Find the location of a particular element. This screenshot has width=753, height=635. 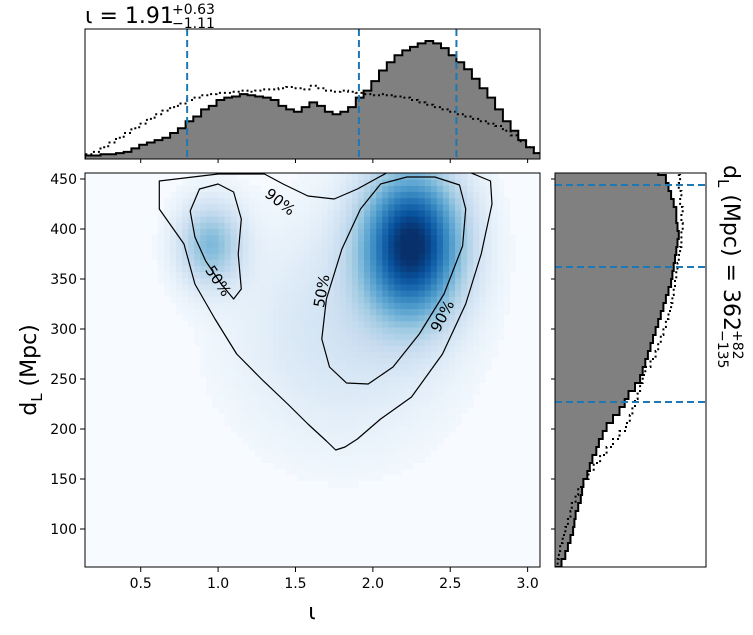

y-tick-label: 200 is located at coordinates (63, 430).